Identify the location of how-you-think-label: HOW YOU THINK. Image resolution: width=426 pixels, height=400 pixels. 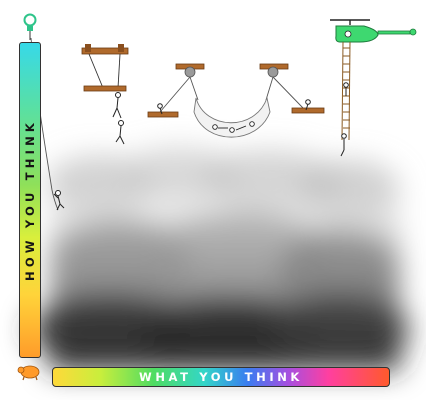
(30, 200).